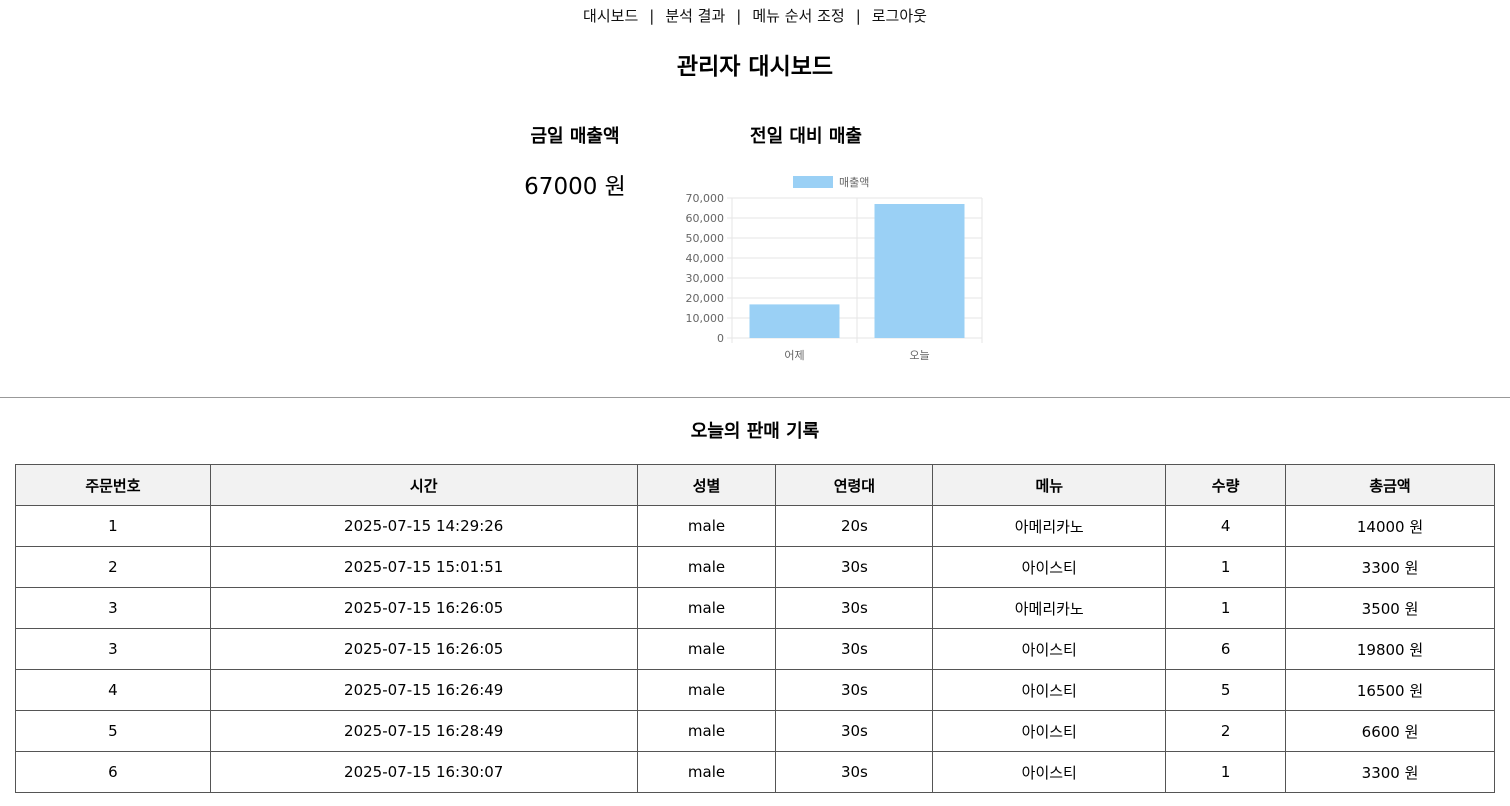  What do you see at coordinates (755, 397) in the screenshot?
I see `section-divider` at bounding box center [755, 397].